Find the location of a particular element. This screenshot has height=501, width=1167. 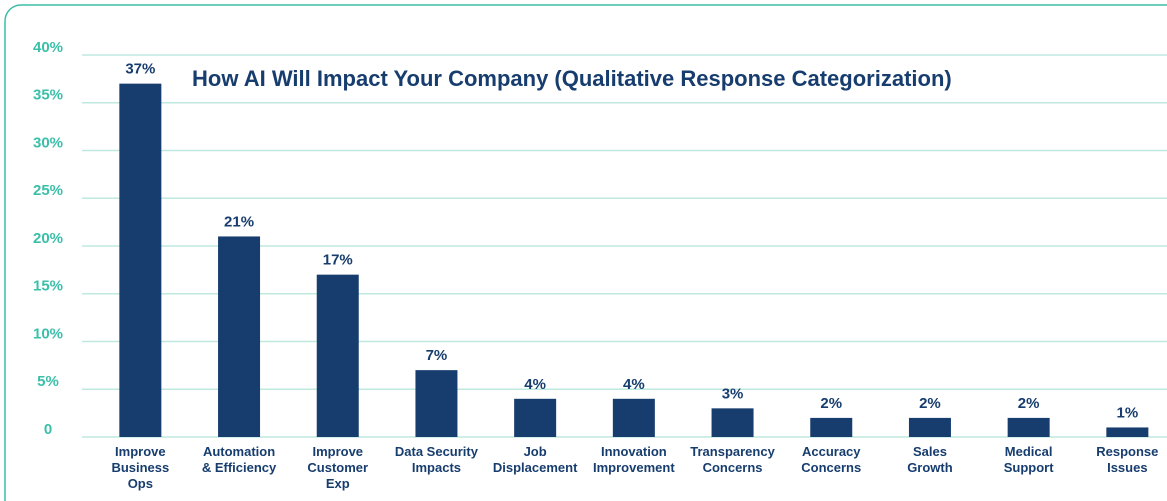

y-tick-label: 15% is located at coordinates (48, 286).